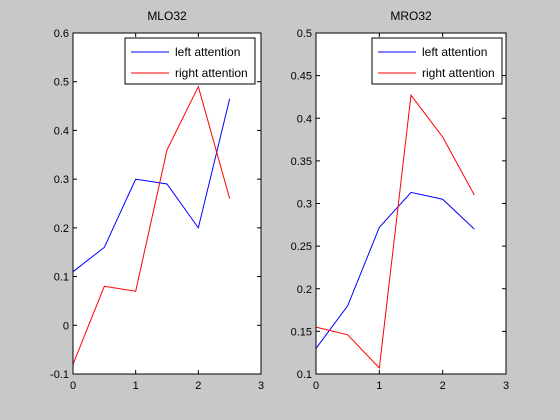  What do you see at coordinates (301, 77) in the screenshot?
I see `y-tick-label: 0.45` at bounding box center [301, 77].